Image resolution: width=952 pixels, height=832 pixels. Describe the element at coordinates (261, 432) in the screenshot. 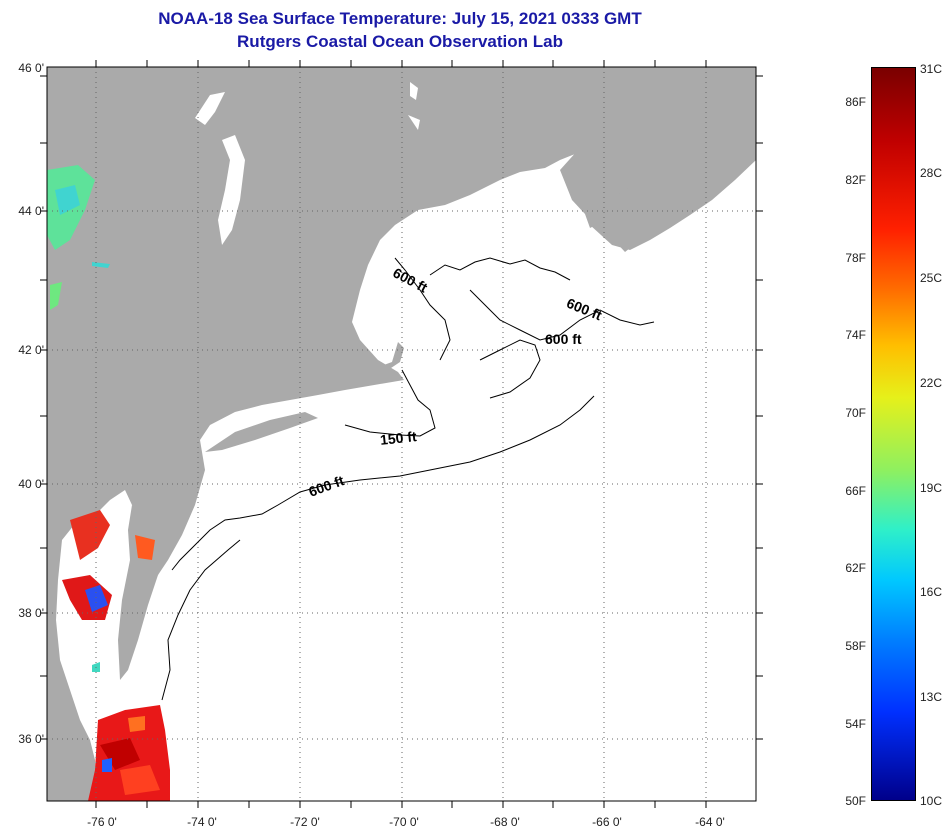

I see `long-island` at that location.